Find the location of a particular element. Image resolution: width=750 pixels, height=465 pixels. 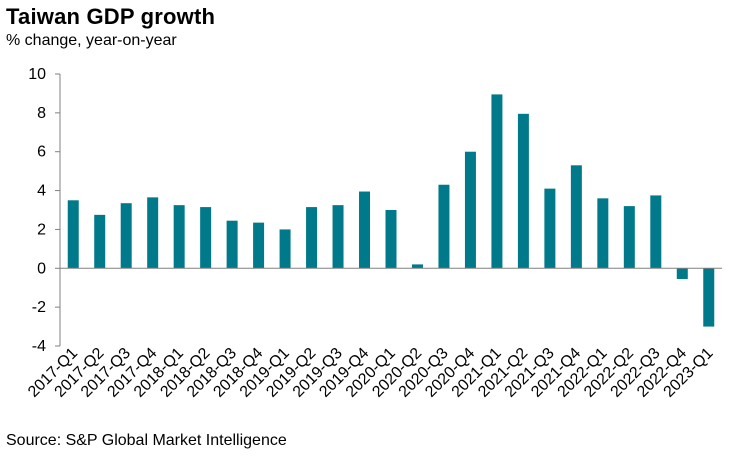

bar-2021-q3 is located at coordinates (550, 228).